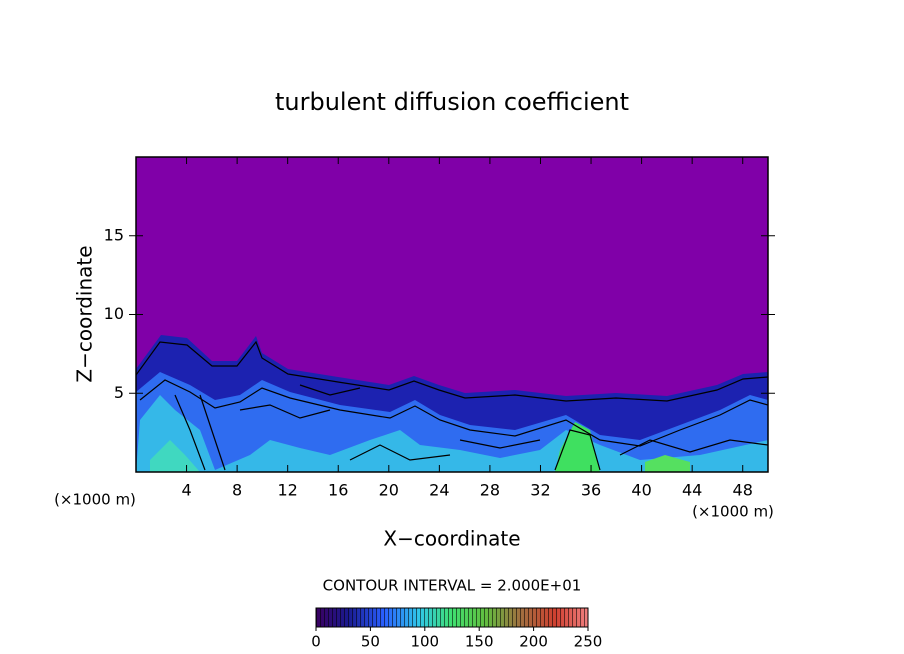  I want to click on contour-interval: CONTOUR INTERVAL = 2.000E+01, so click(452, 586).